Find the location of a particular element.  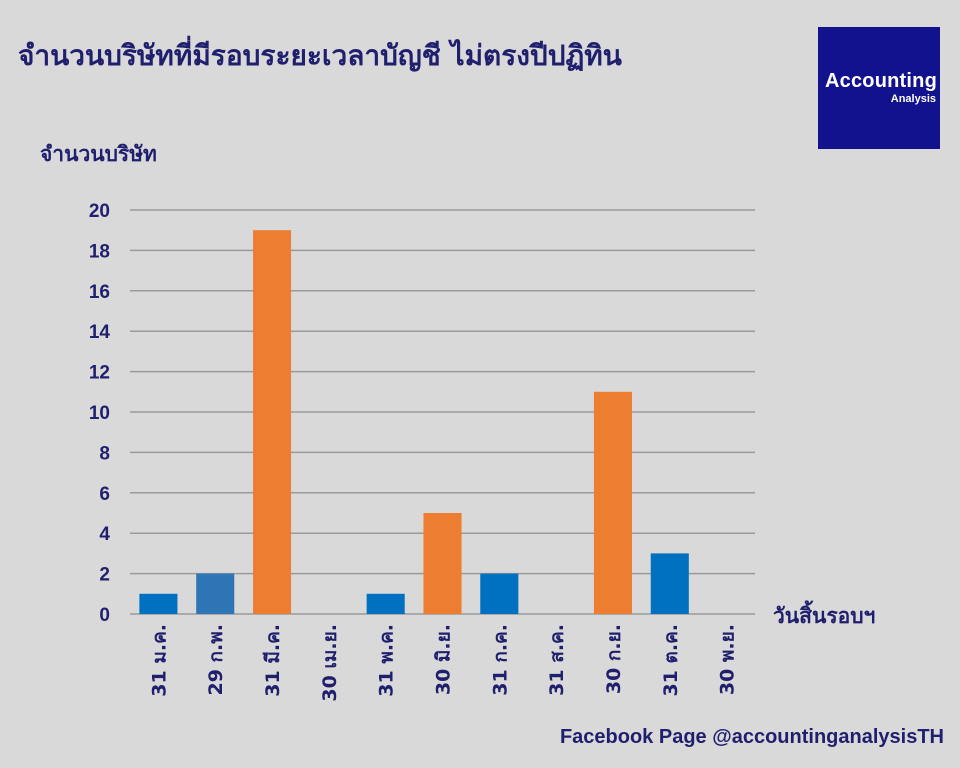

x-axis-label: วันสิ้นรอบฯ is located at coordinates (824, 616).